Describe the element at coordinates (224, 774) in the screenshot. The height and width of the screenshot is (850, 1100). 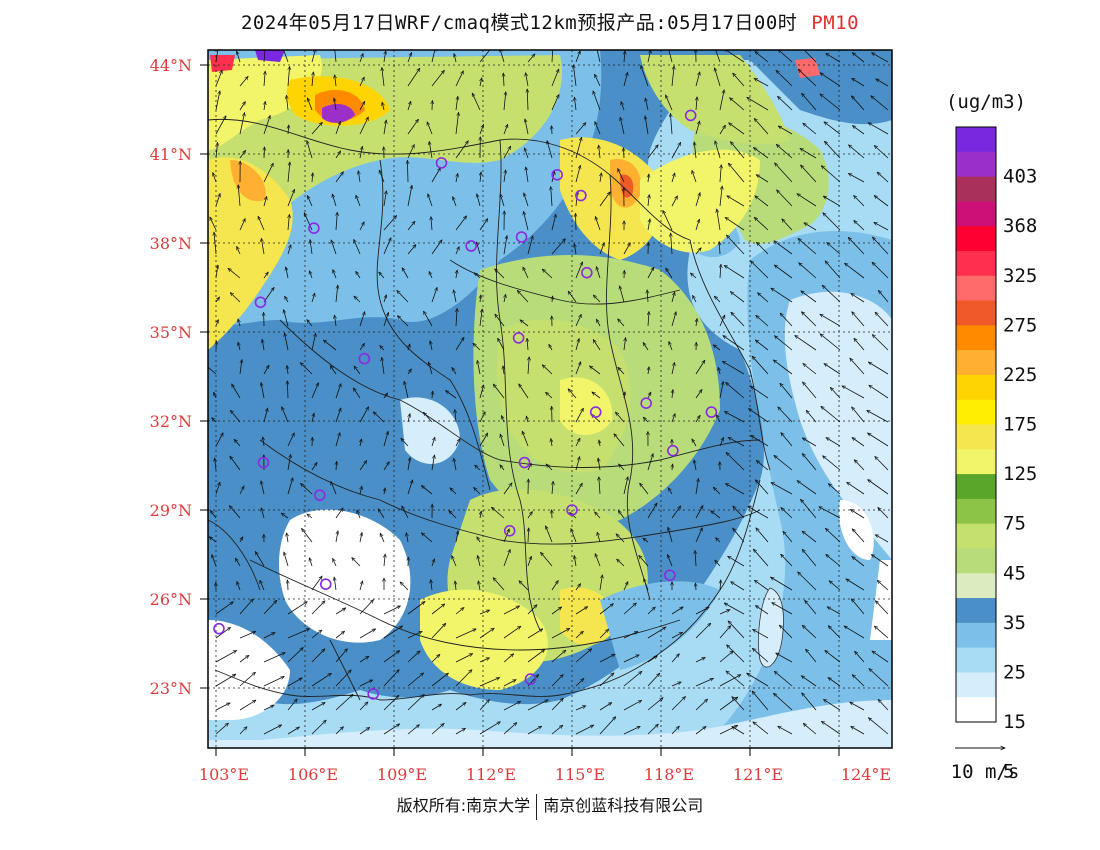
I see `lon-label: 103°E` at that location.